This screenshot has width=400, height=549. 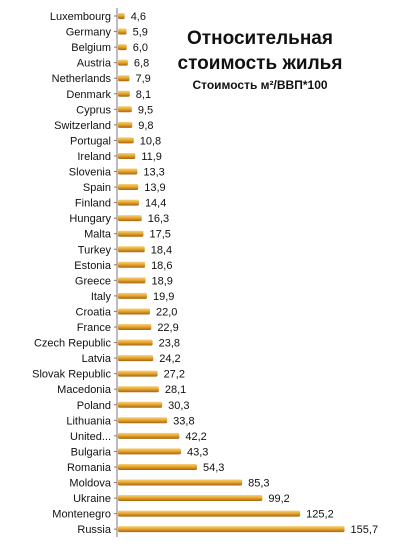 What do you see at coordinates (161, 281) in the screenshot?
I see `value-label: 18,9` at bounding box center [161, 281].